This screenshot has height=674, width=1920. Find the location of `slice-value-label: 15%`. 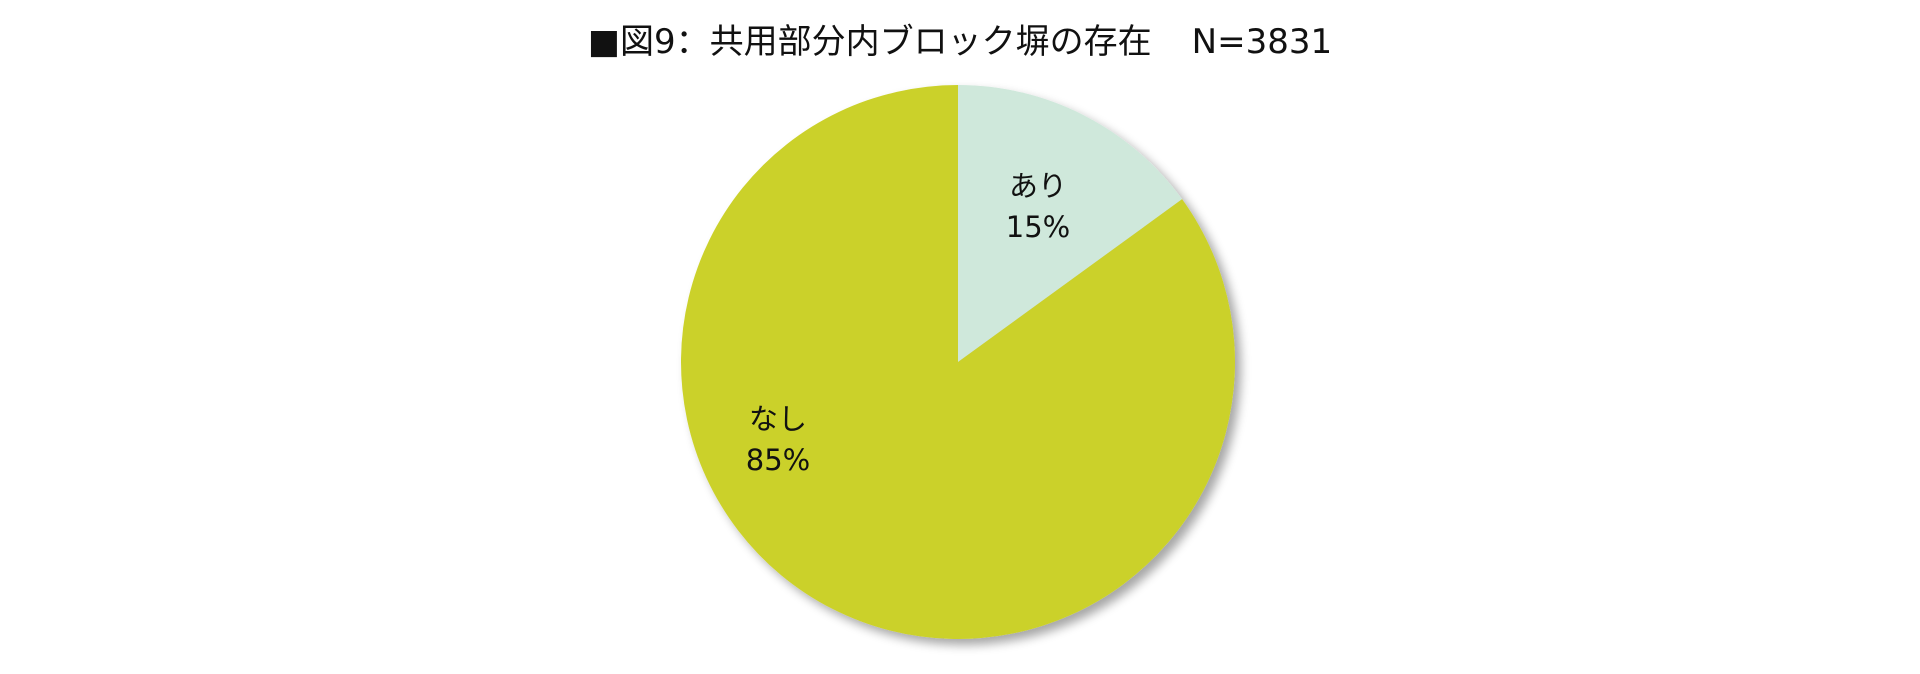

slice-value-label: 15% is located at coordinates (1038, 227).